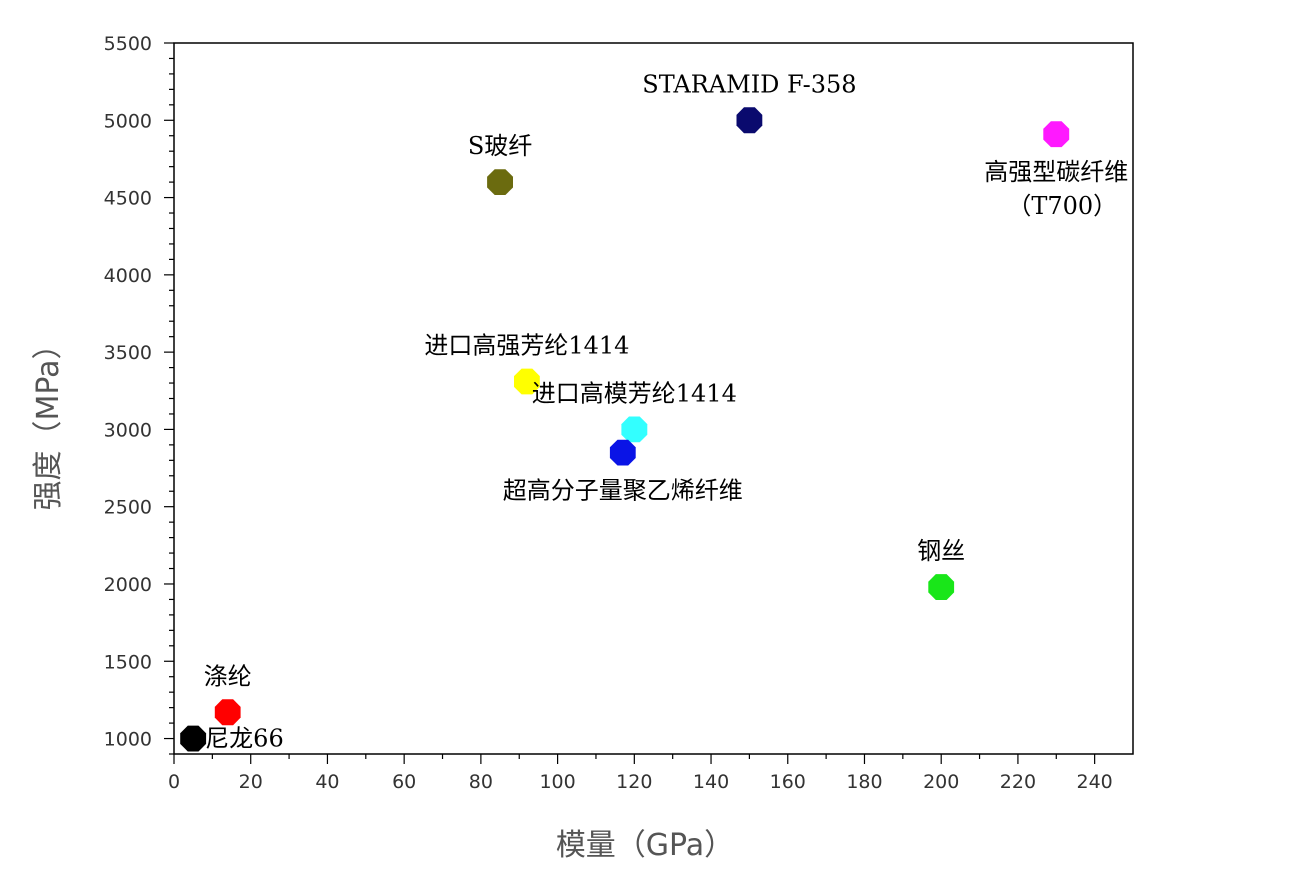  What do you see at coordinates (251, 782) in the screenshot?
I see `x-tick-label: 20` at bounding box center [251, 782].